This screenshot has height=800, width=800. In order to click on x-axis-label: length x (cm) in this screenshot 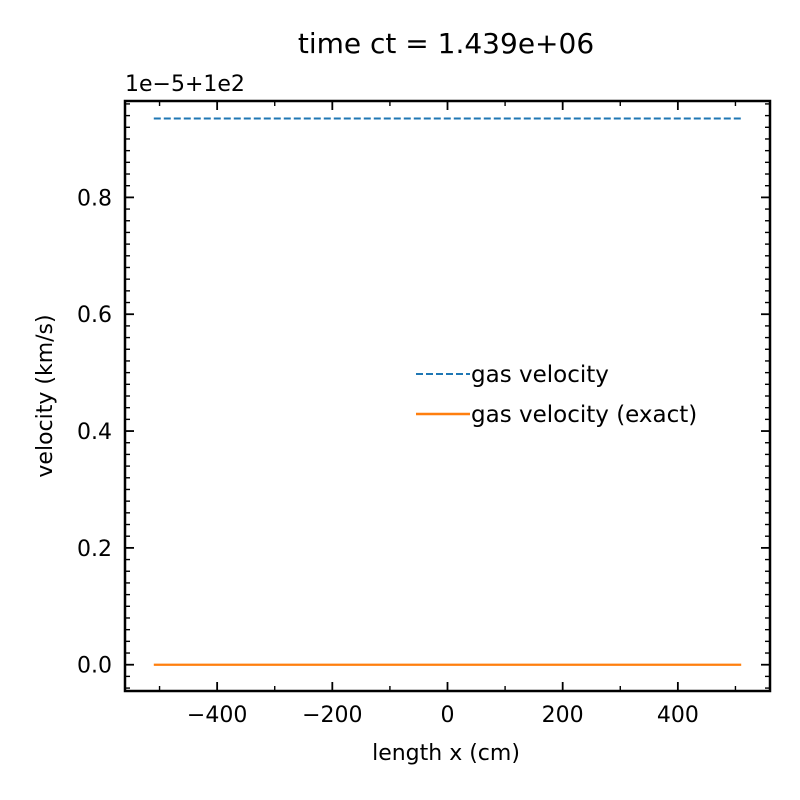, I will do `click(446, 753)`.